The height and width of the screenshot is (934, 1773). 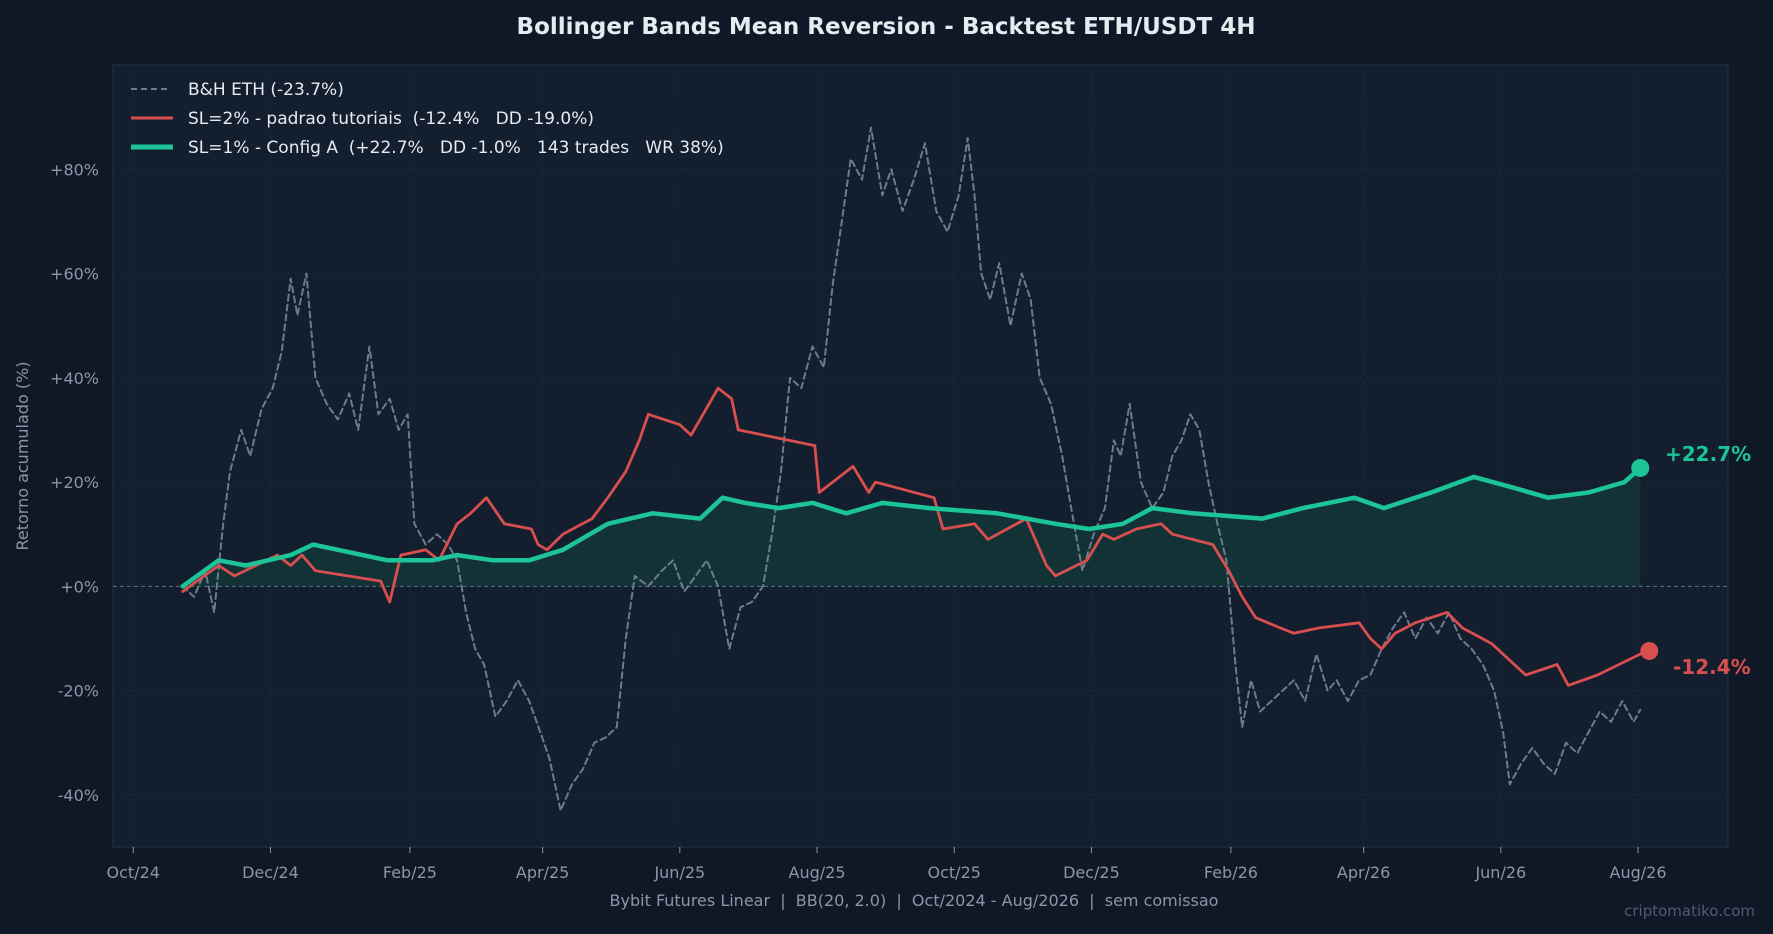 I want to click on x-tick-label: Oct/25, so click(x=954, y=872).